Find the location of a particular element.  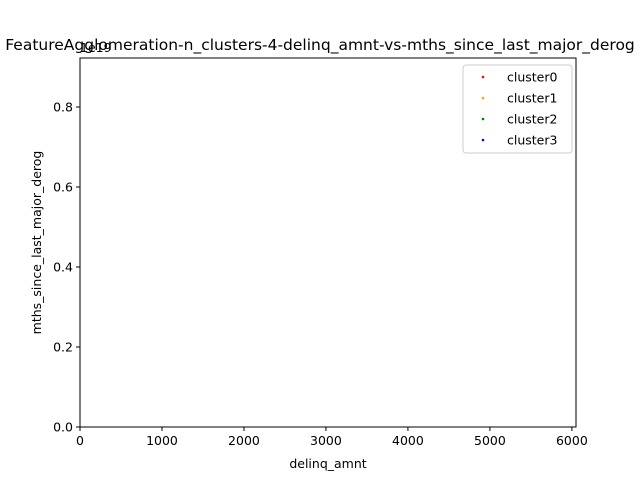

y-tick-label: 0.6 is located at coordinates (63, 187).